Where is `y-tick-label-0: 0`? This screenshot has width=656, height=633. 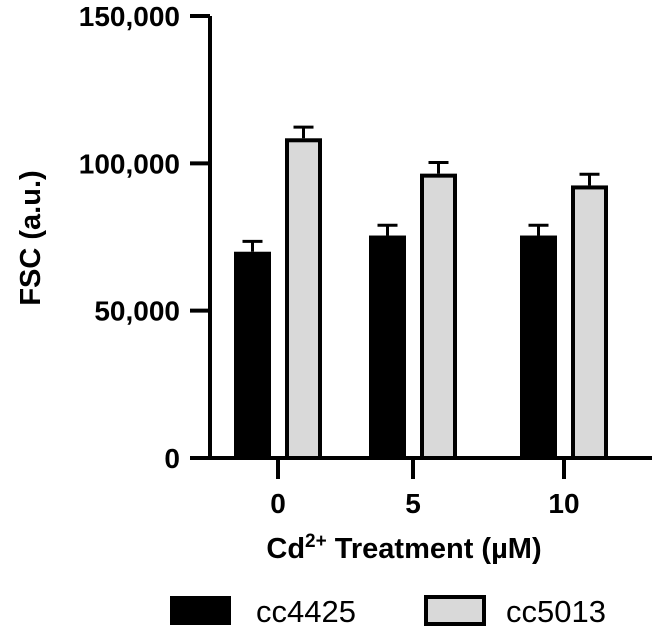
y-tick-label-0: 0 is located at coordinates (172, 458).